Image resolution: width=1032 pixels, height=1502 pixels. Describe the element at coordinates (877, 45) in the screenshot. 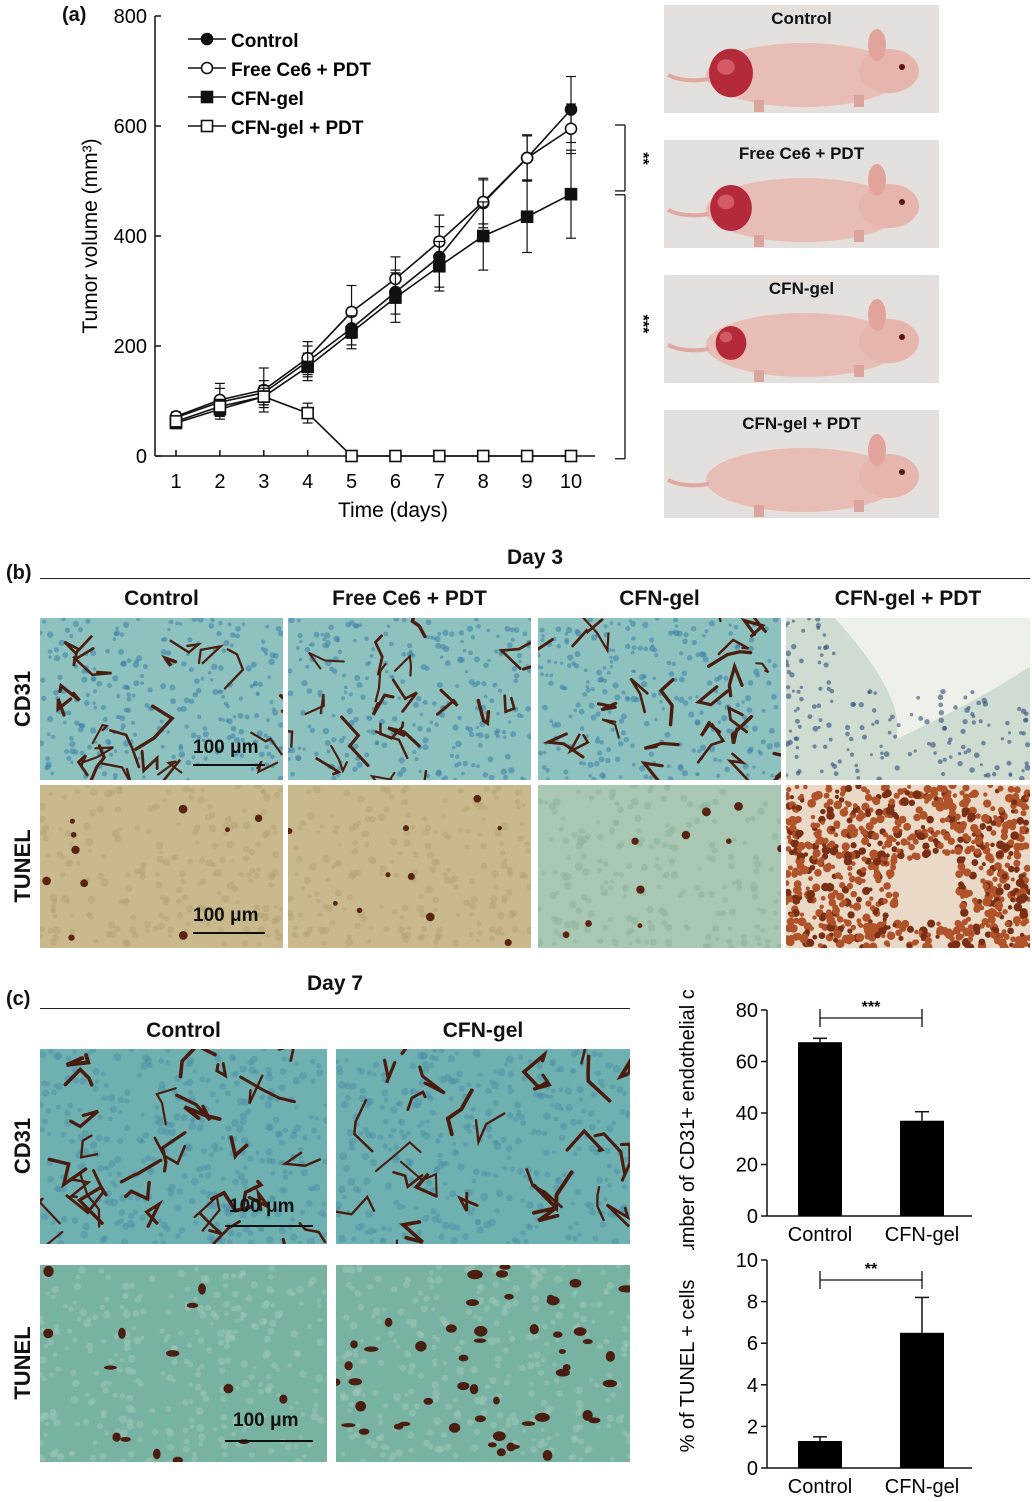

I see `mouse-ear` at that location.